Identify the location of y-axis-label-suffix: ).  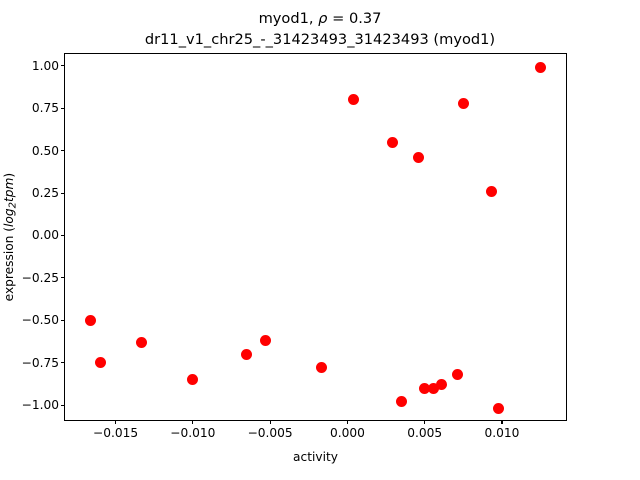
(8, 175).